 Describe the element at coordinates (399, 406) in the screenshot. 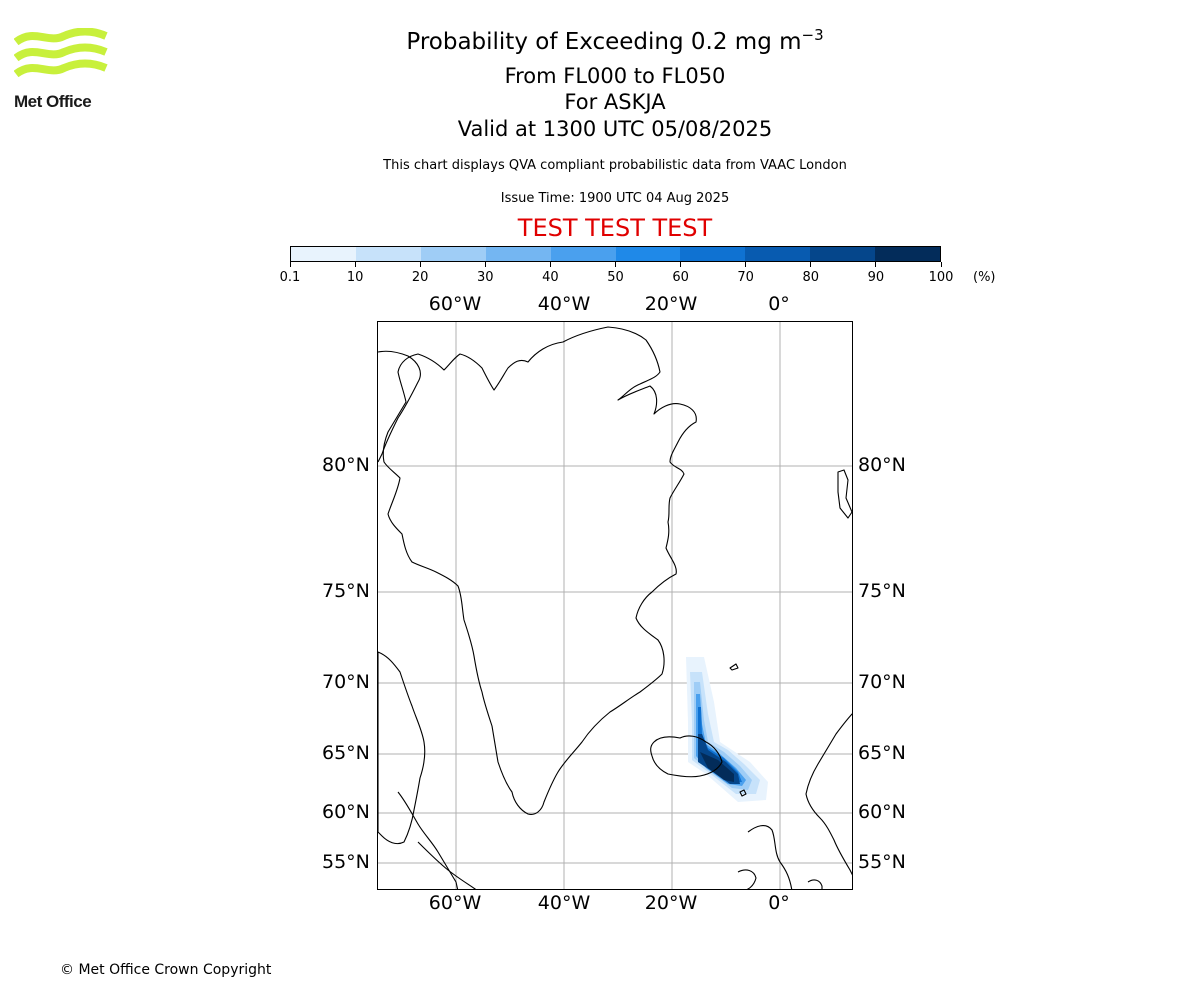

I see `coastline-ellesmere` at that location.